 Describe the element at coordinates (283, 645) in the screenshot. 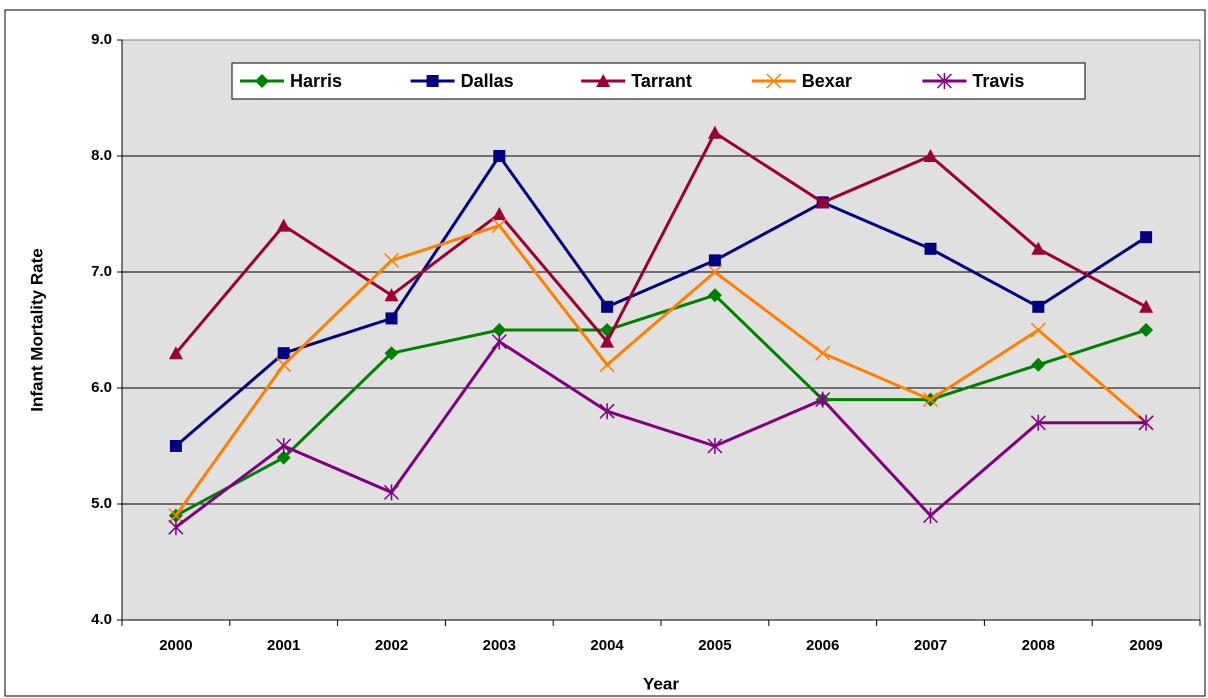

I see `x-tick-label: 2001` at that location.